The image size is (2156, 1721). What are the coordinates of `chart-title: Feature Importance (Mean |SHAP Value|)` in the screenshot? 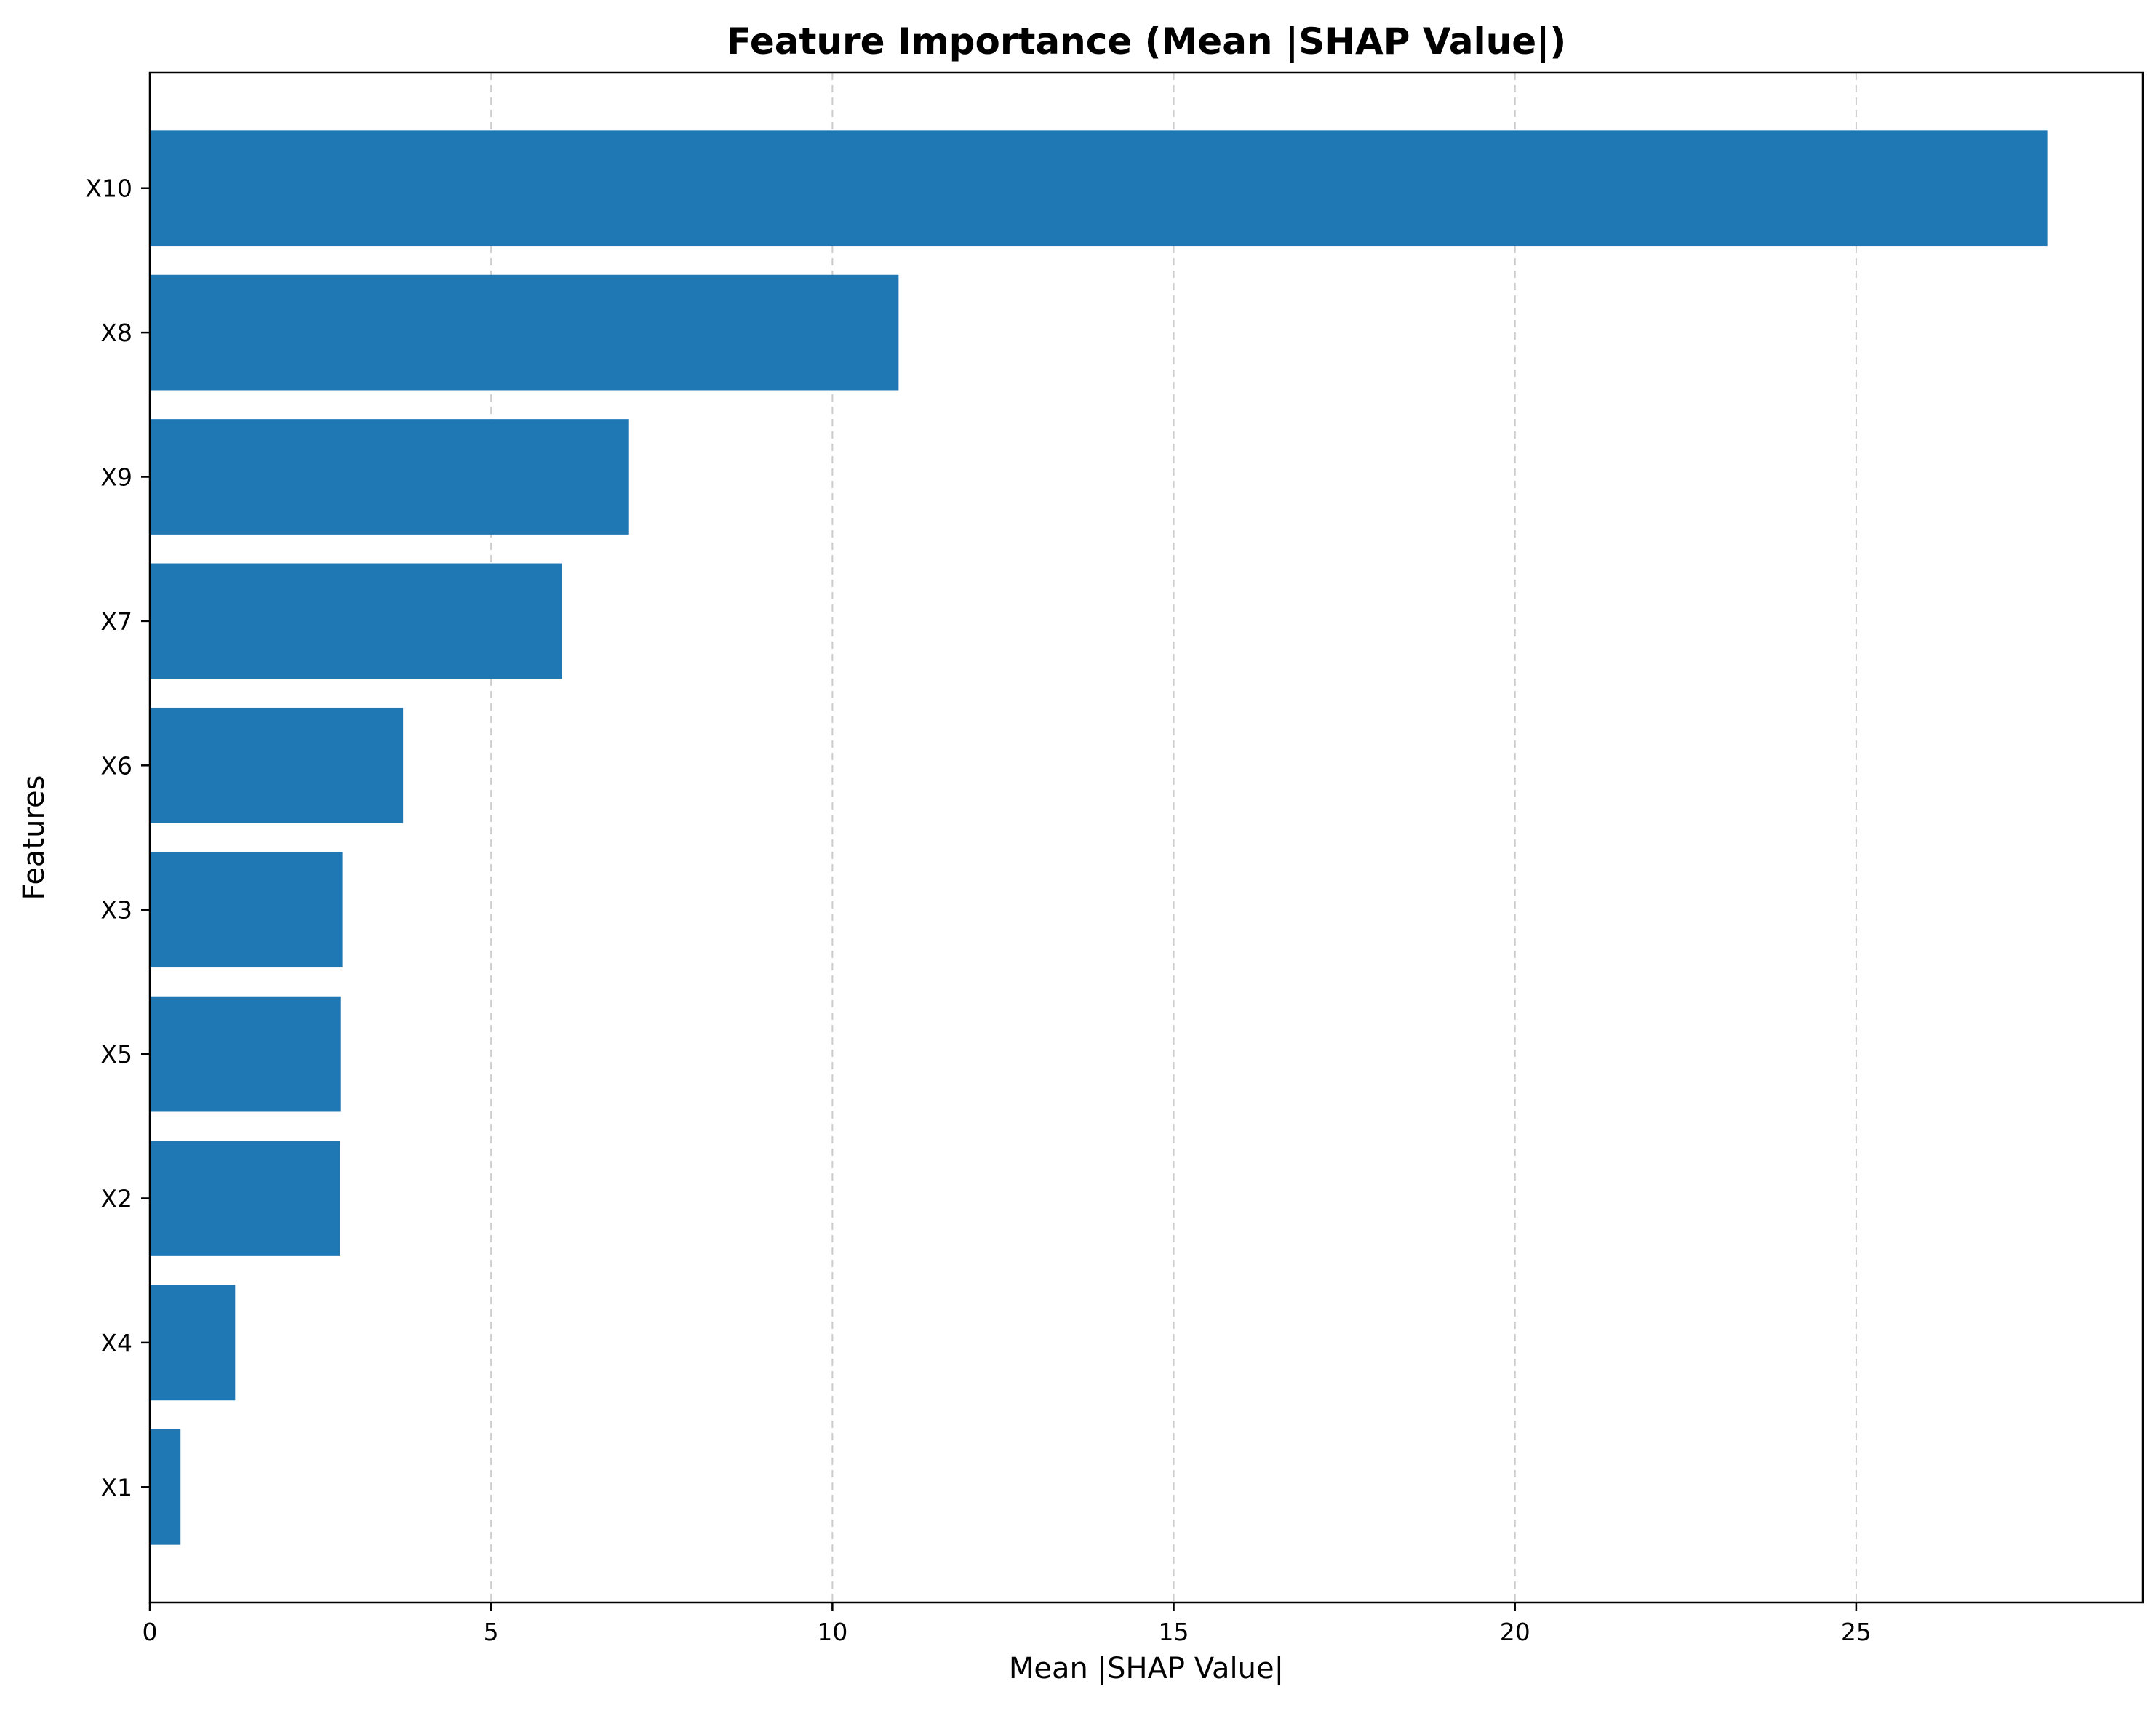 It's located at (1147, 41).